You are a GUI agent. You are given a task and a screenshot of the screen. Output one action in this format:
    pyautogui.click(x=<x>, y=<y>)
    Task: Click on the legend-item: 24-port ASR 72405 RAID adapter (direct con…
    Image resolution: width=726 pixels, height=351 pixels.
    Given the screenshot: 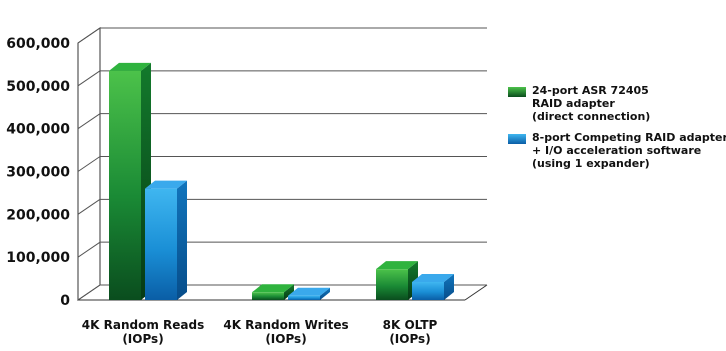 What is the action you would take?
    pyautogui.click(x=617, y=103)
    